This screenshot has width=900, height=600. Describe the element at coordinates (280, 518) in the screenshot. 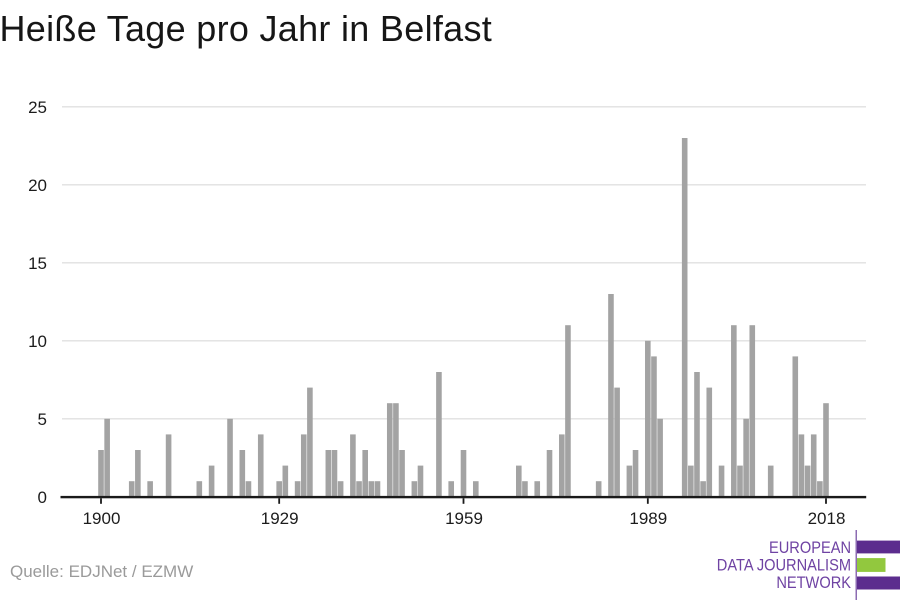

I see `svg-text: 1929` at that location.